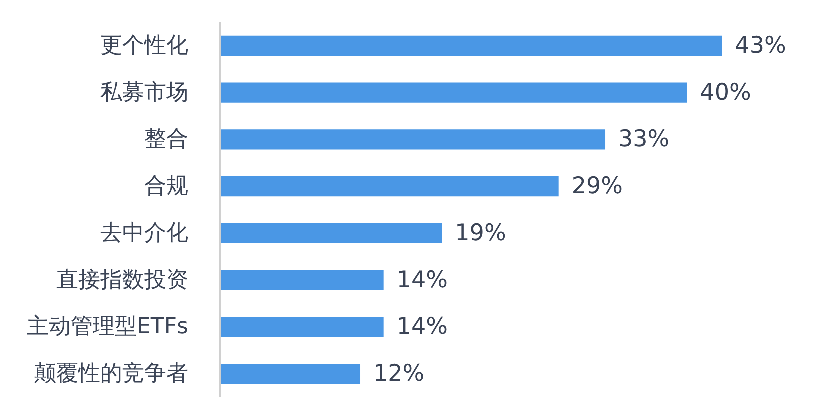 This screenshot has width=827, height=420. What do you see at coordinates (166, 139) in the screenshot?
I see `y-tick-label: 整合` at bounding box center [166, 139].